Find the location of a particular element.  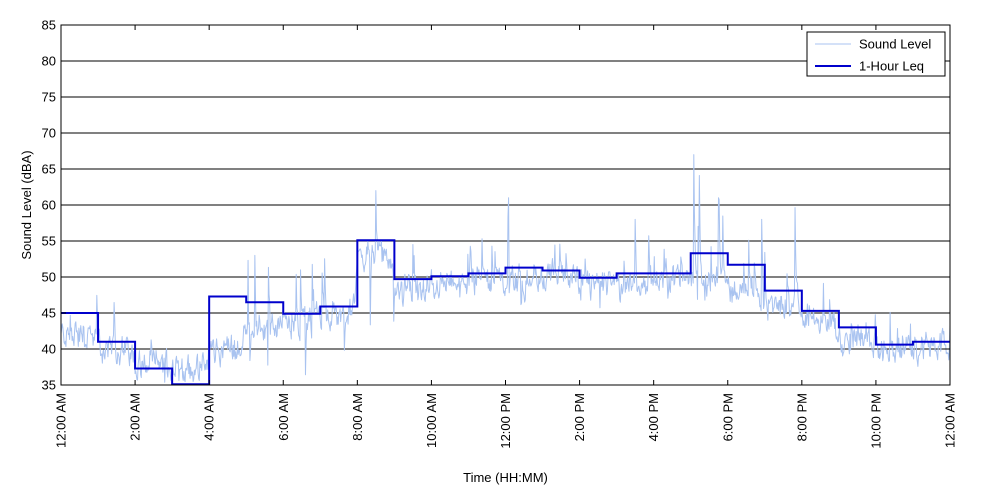

legend-box is located at coordinates (876, 54).